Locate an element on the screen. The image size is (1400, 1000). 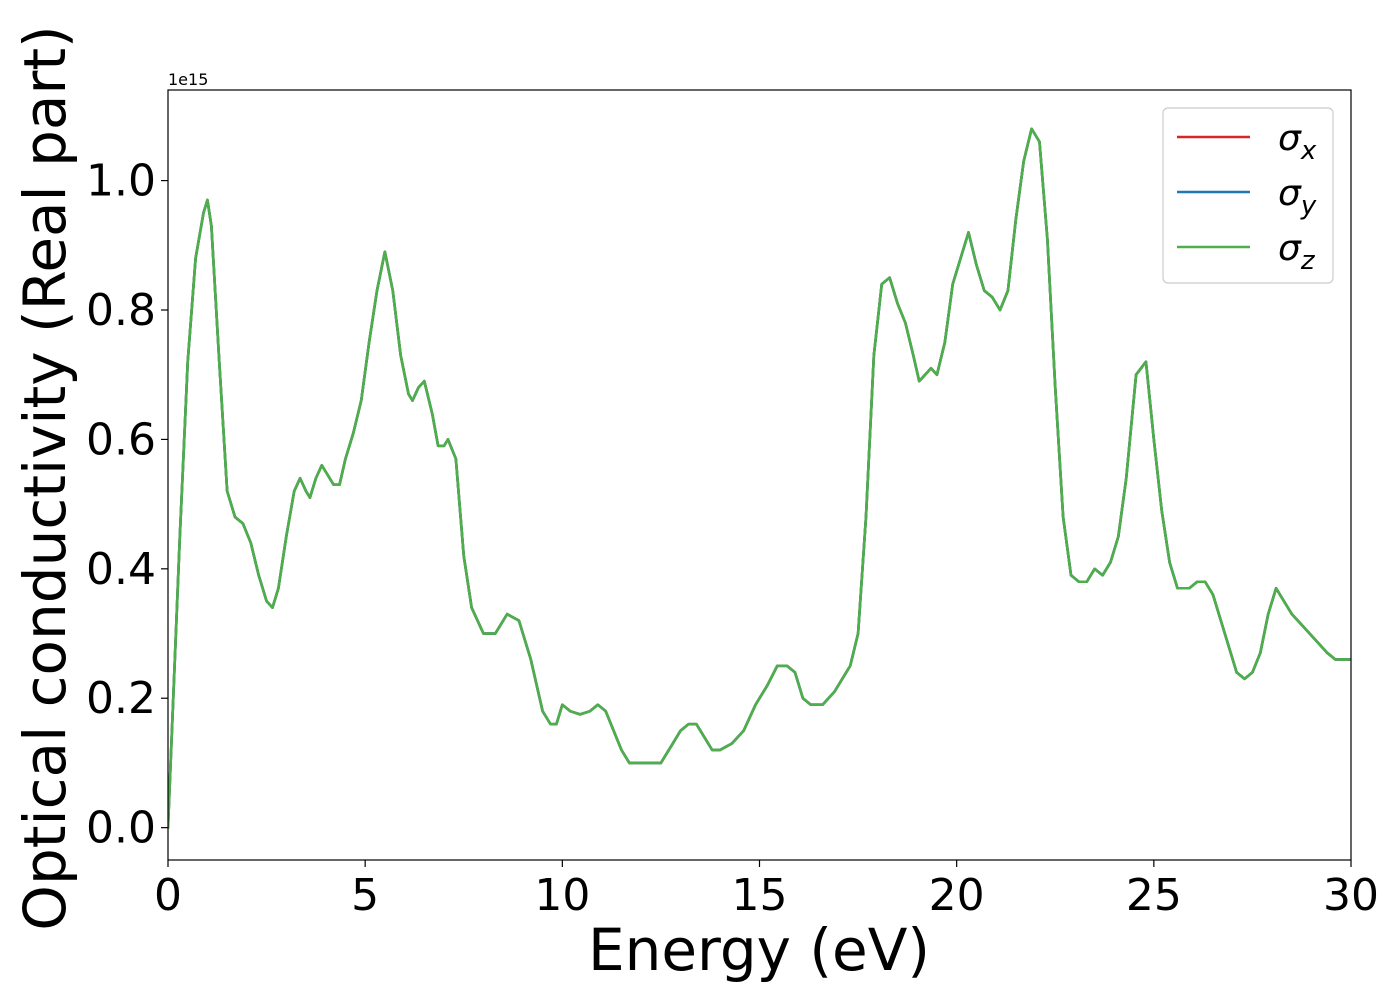
y-tick-label: 0.0 is located at coordinates (121, 828).